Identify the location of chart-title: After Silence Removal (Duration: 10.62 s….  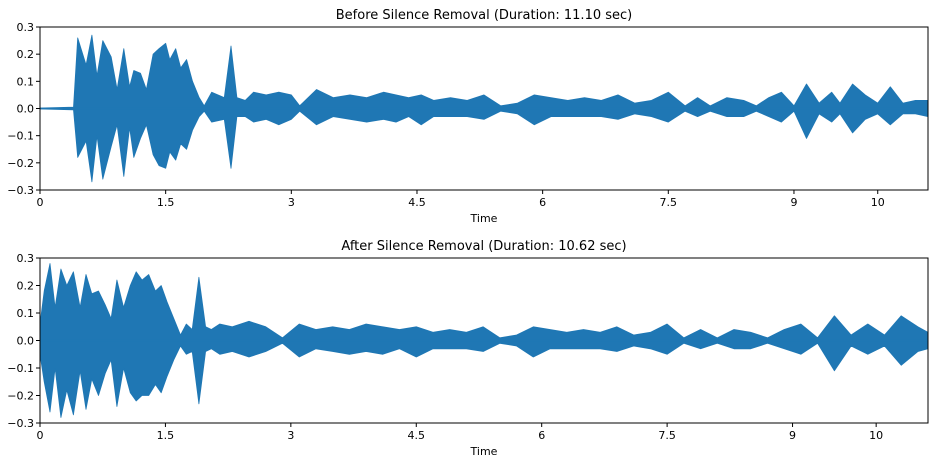
(483, 246).